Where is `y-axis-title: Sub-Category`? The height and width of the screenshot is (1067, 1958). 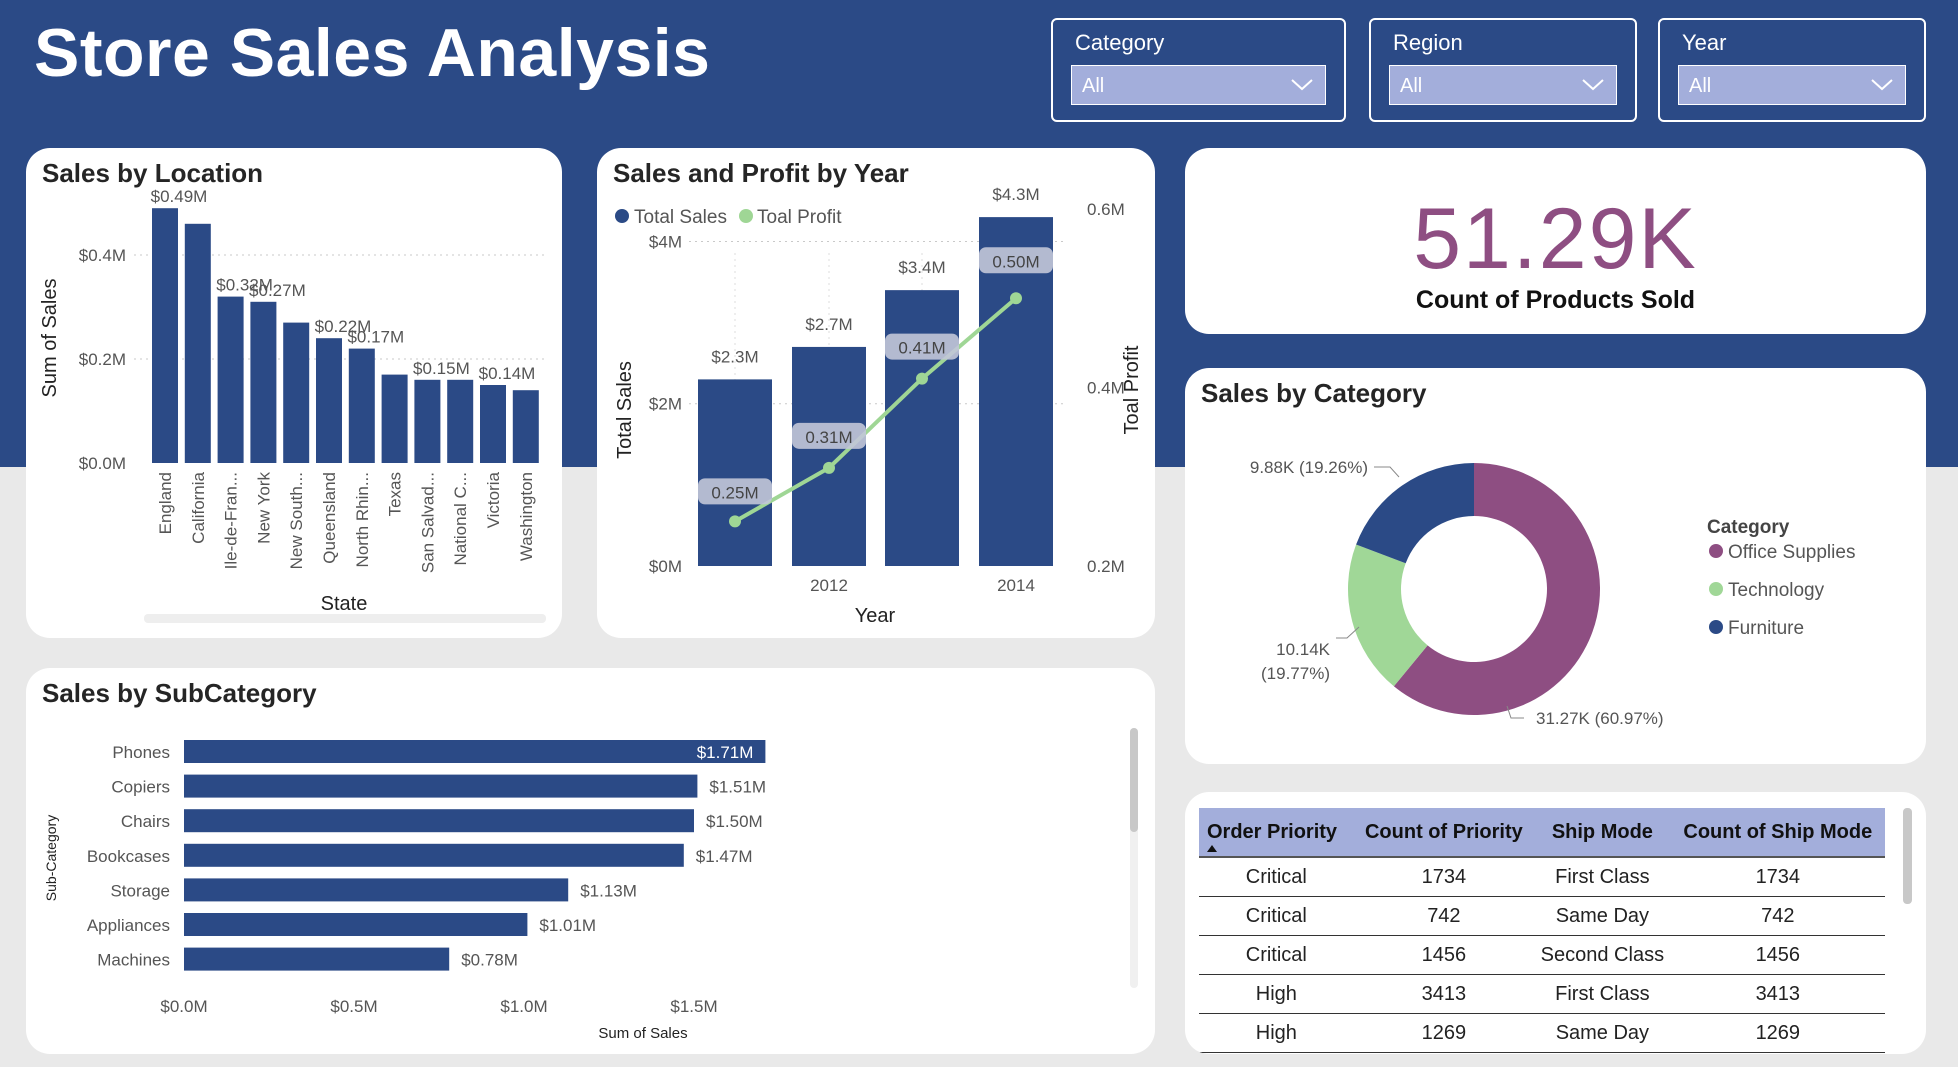 y-axis-title: Sub-Category is located at coordinates (51, 858).